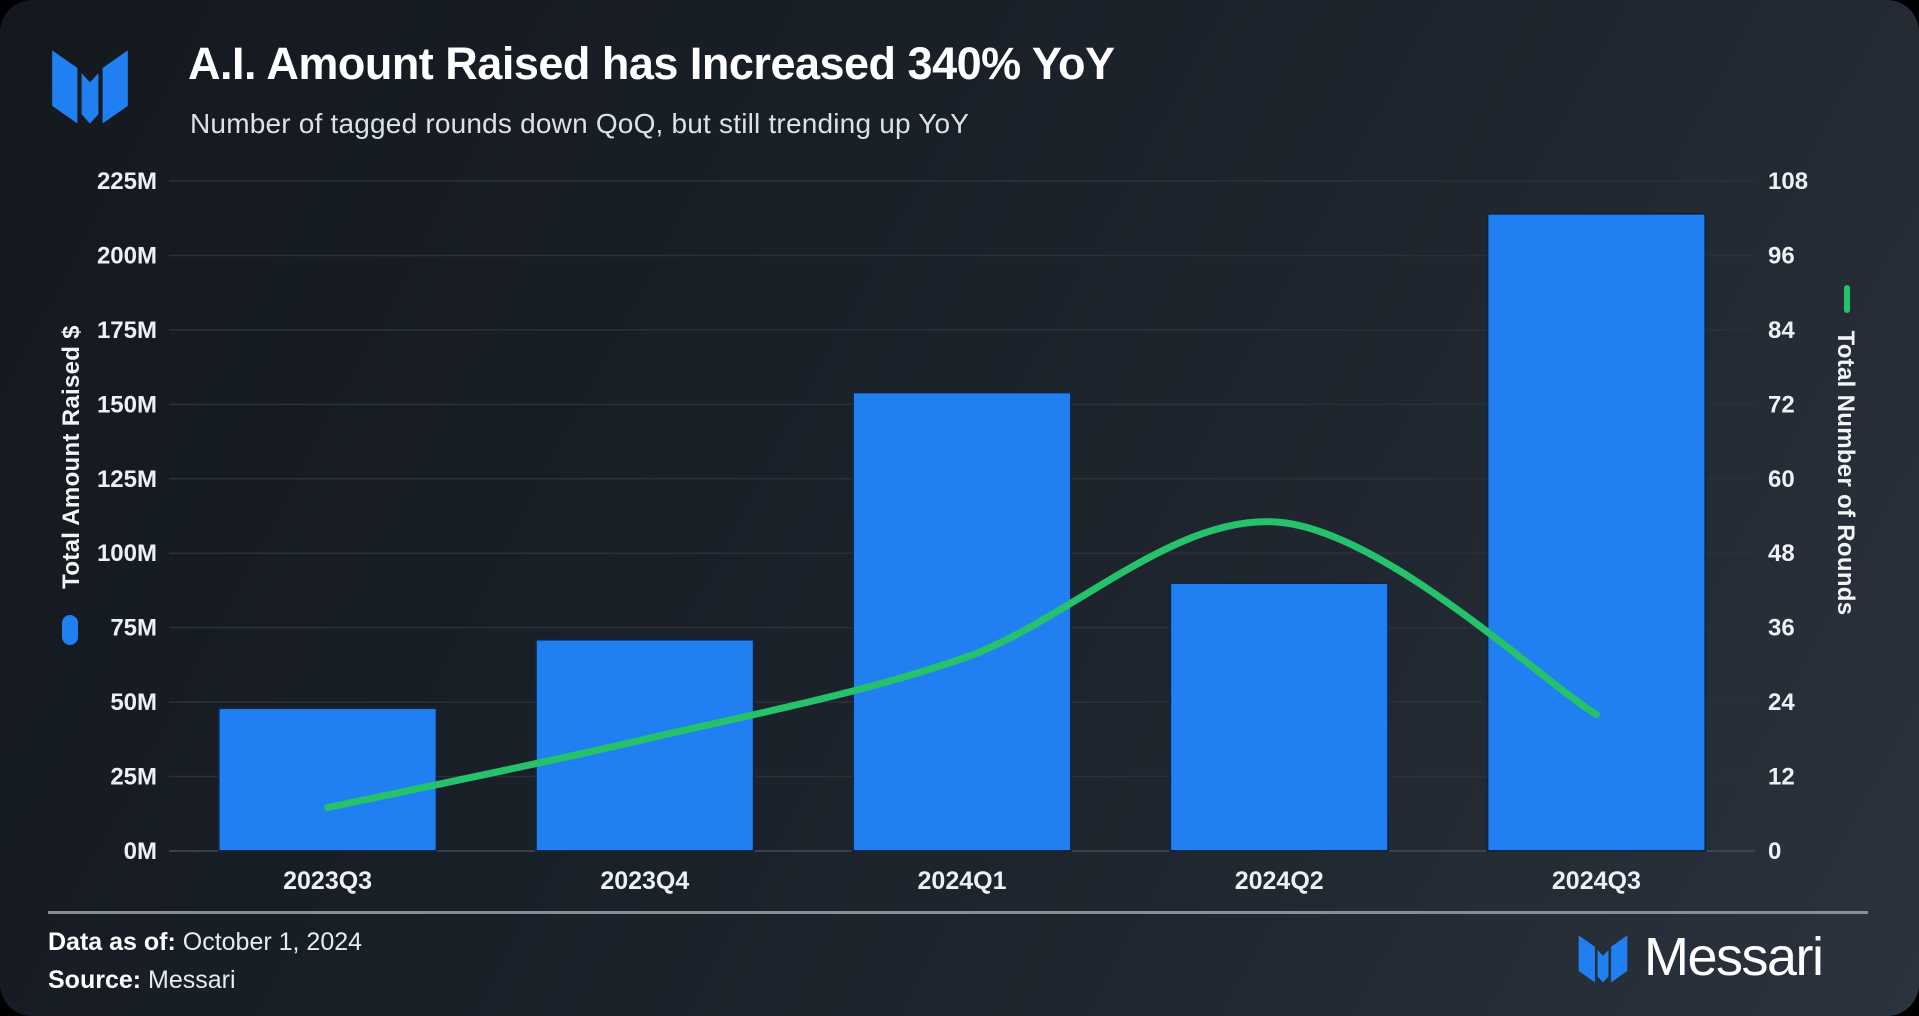  Describe the element at coordinates (127, 553) in the screenshot. I see `left-axis-tick: 100M` at that location.